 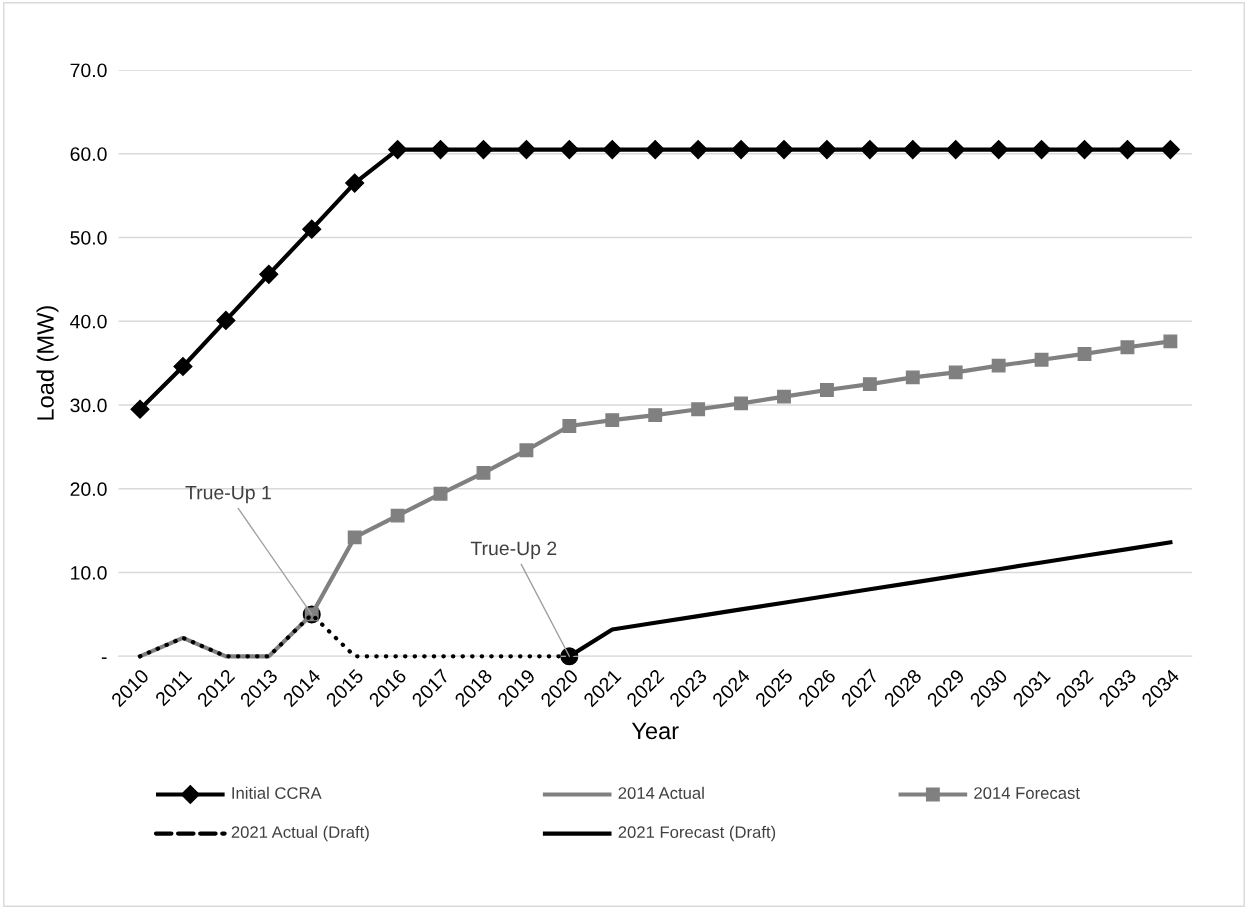 I want to click on y-tick-label: 10.0, so click(x=89, y=573).